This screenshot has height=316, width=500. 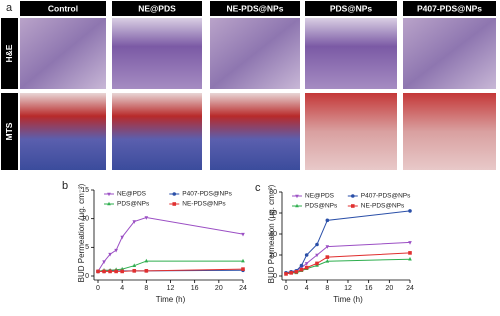 I want to click on column-header: NE@PDS, so click(x=157, y=8).